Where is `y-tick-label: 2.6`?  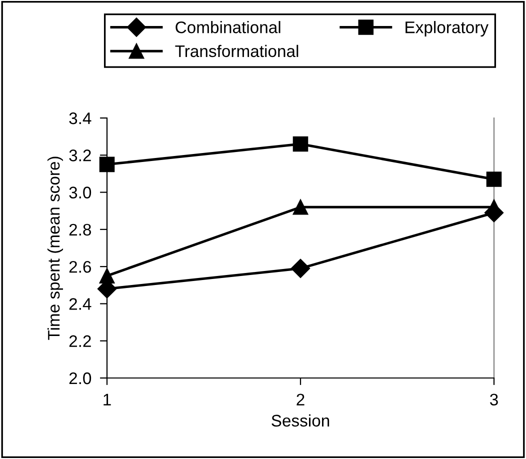
y-tick-label: 2.6 is located at coordinates (80, 266).